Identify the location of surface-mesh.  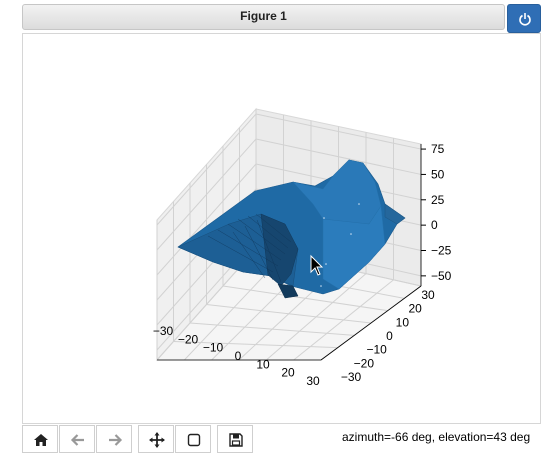
(291, 229).